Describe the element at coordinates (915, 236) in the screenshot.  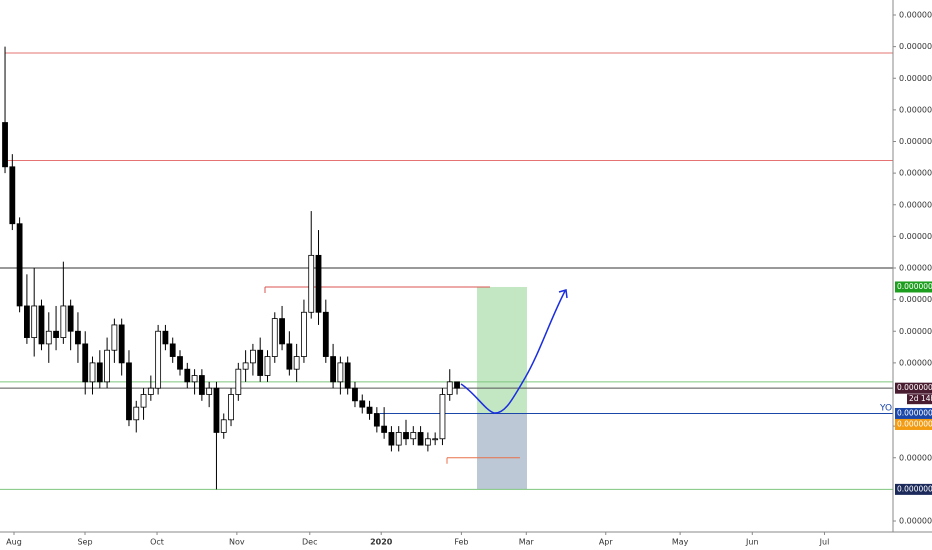
I see `y-tick-label: 0.00000090` at that location.